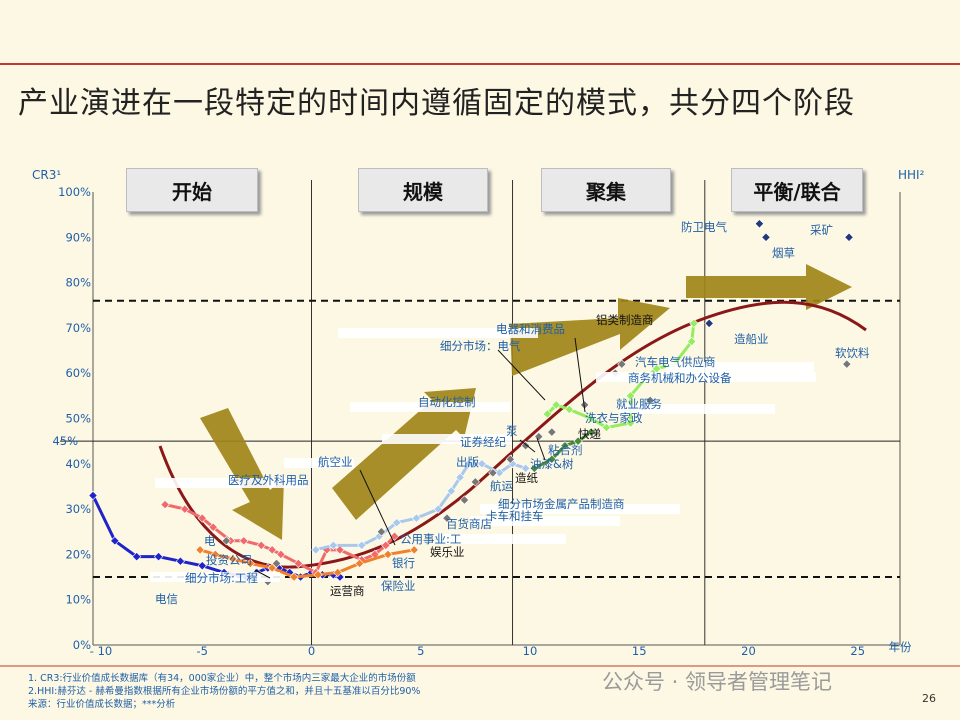 The image size is (960, 720). What do you see at coordinates (447, 552) in the screenshot?
I see `industry-label: 娱乐业` at bounding box center [447, 552].